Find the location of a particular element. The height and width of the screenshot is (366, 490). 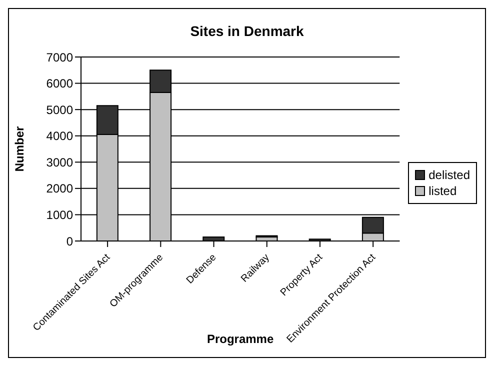

y-tick-label: 0 is located at coordinates (70, 241).